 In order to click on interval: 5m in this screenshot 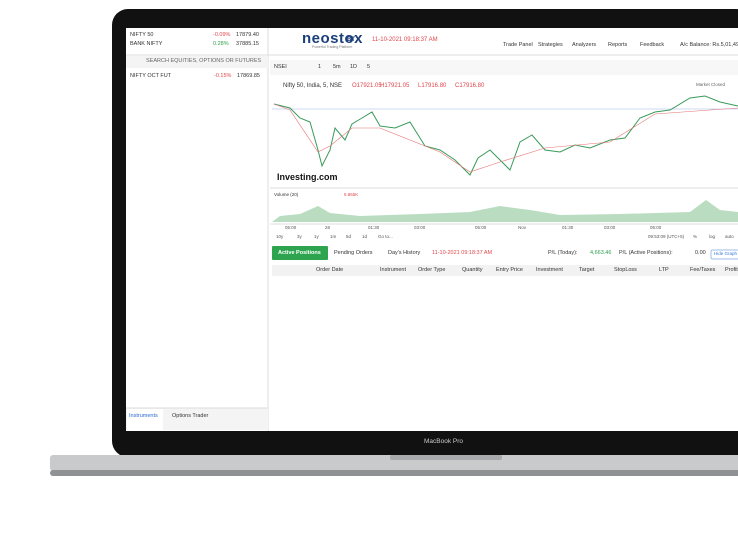, I will do `click(337, 67)`.